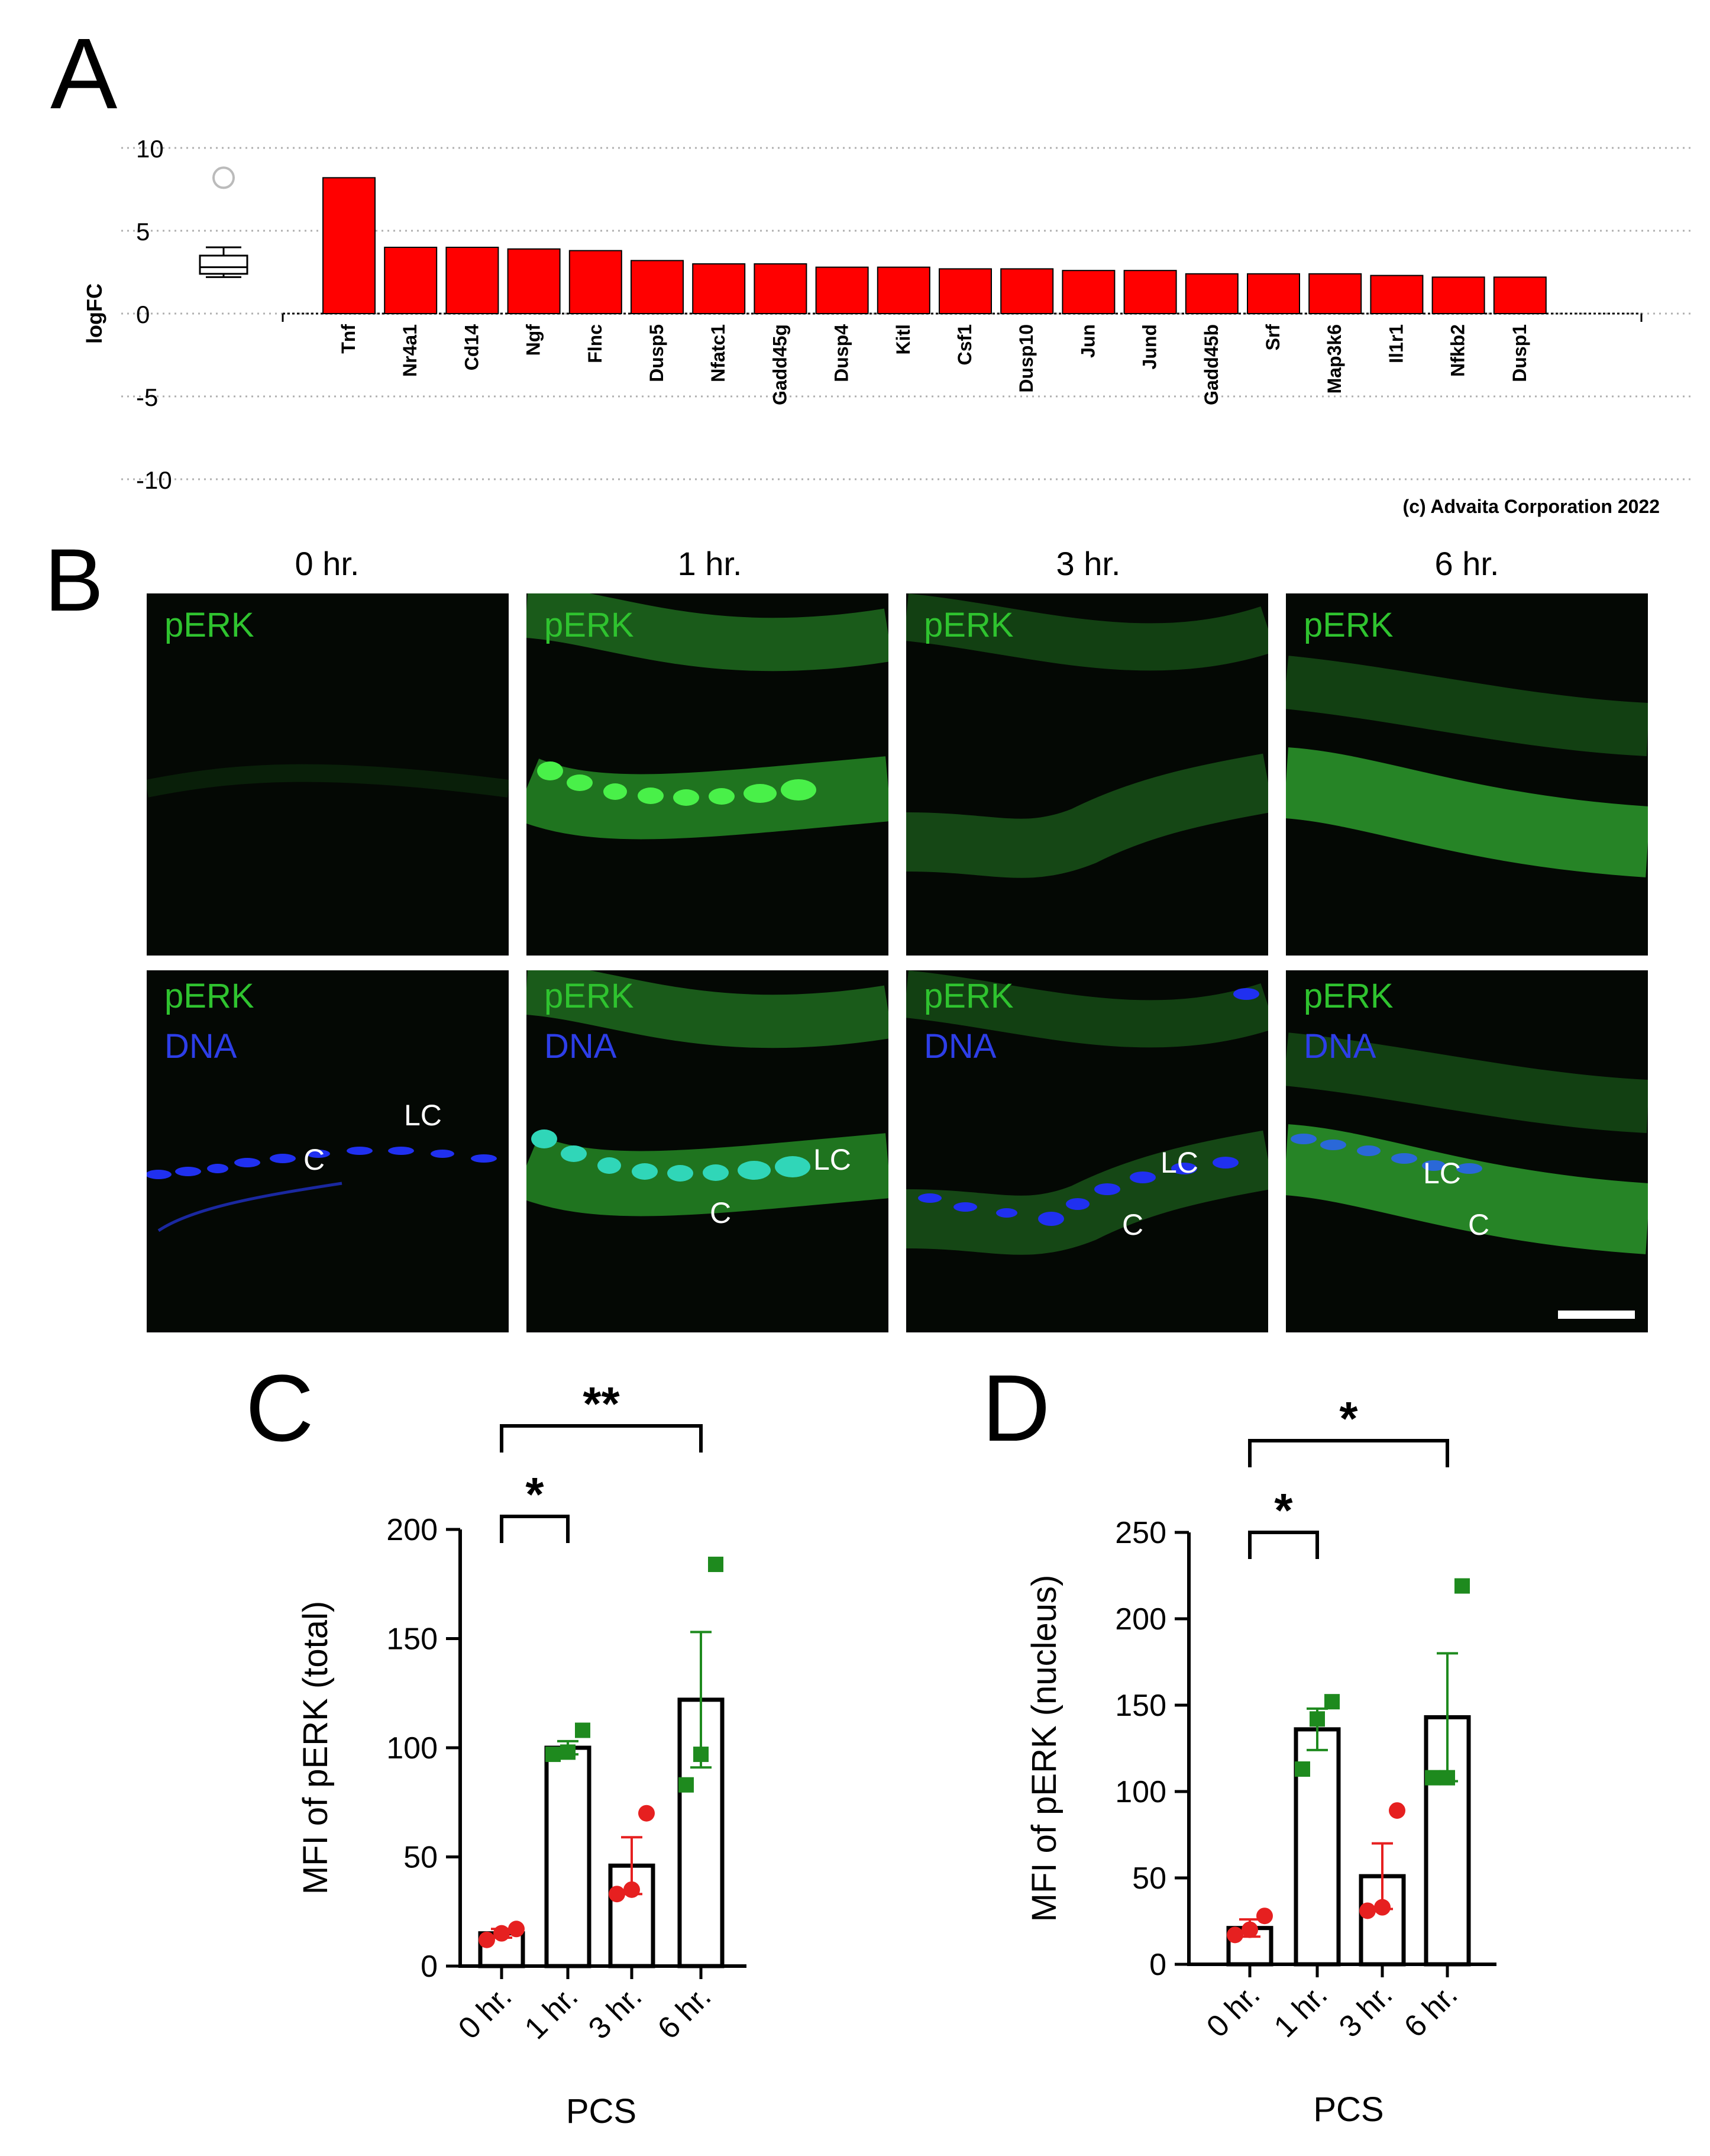 Image resolution: width=1710 pixels, height=2156 pixels. I want to click on y-axis-label-a: logFC, so click(94, 313).